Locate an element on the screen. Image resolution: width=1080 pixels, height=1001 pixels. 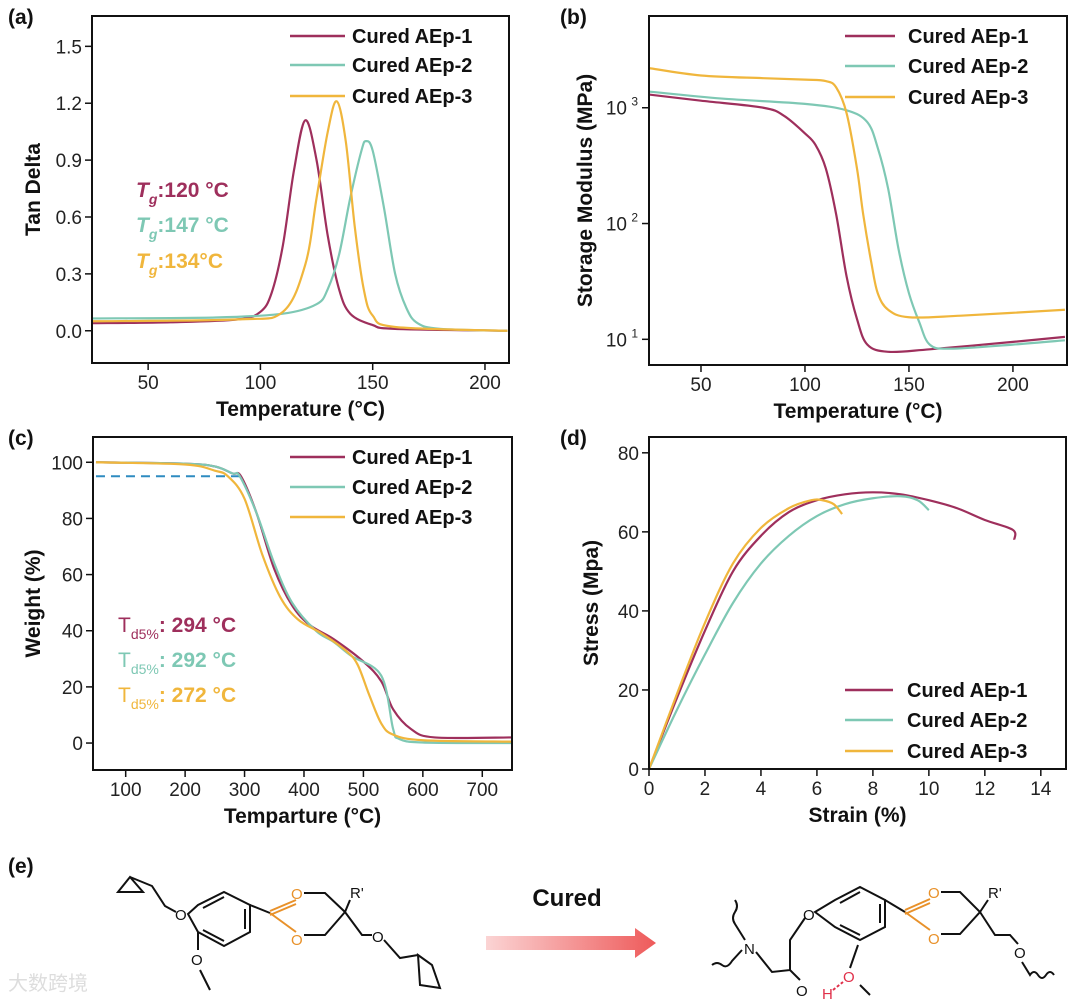
panel-label: (a) is located at coordinates (21, 17).